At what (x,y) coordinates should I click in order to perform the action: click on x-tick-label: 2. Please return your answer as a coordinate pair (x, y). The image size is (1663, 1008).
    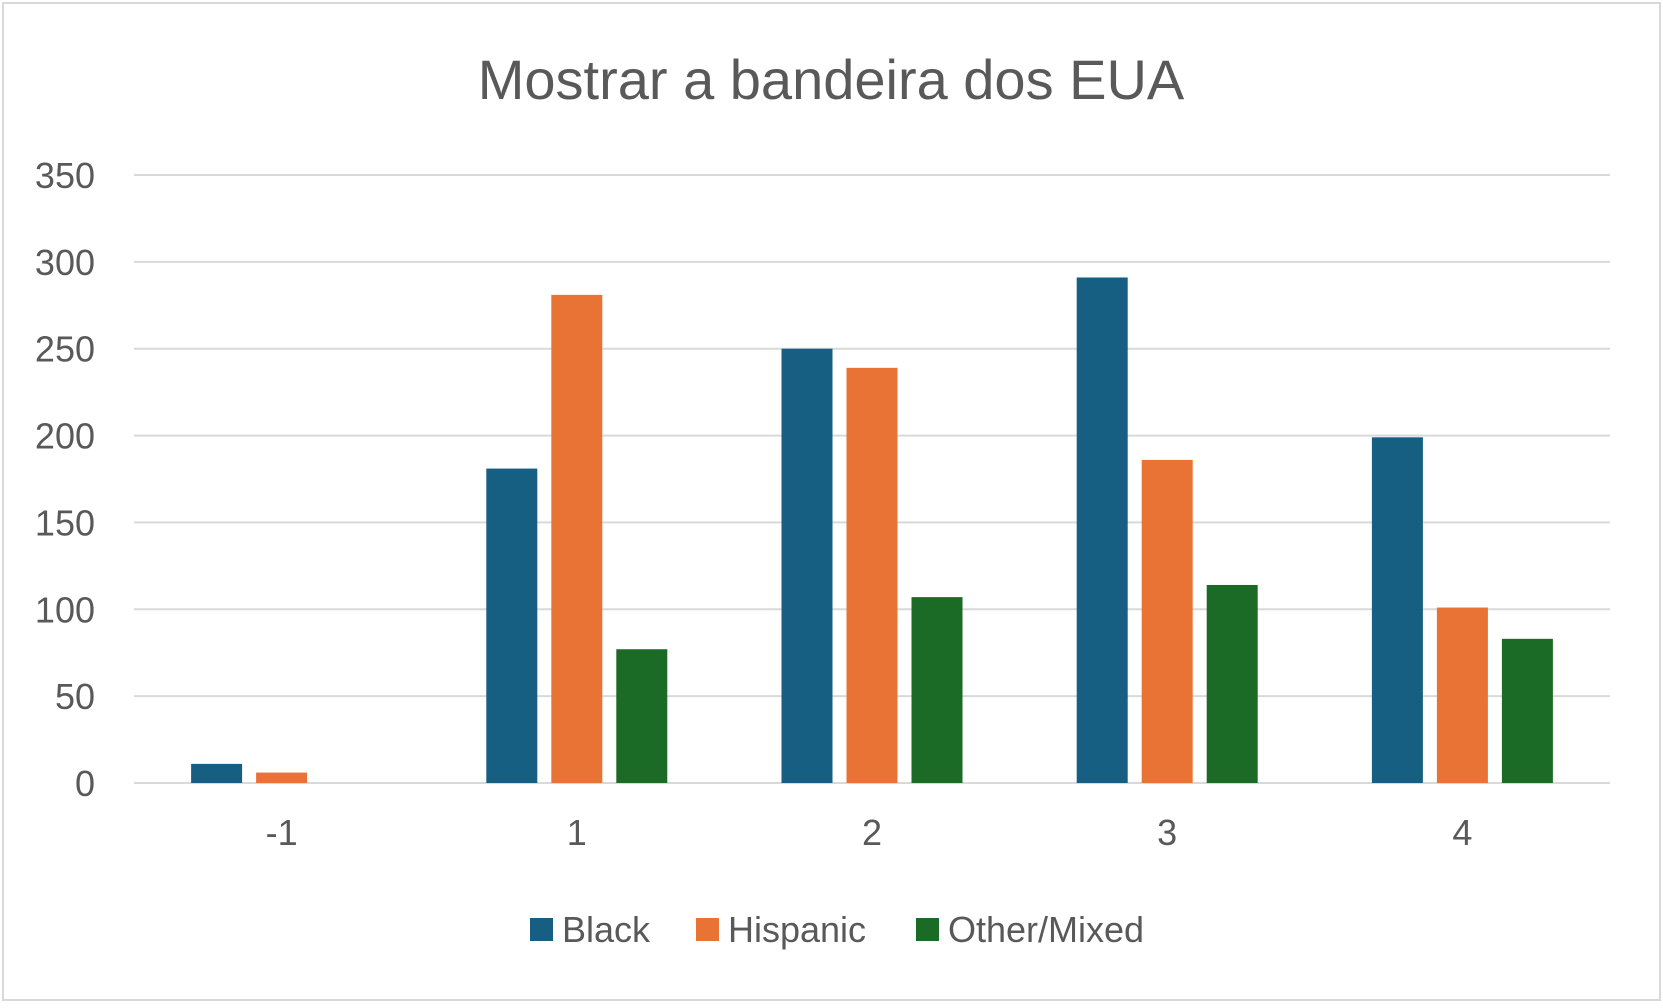
    Looking at the image, I should click on (872, 832).